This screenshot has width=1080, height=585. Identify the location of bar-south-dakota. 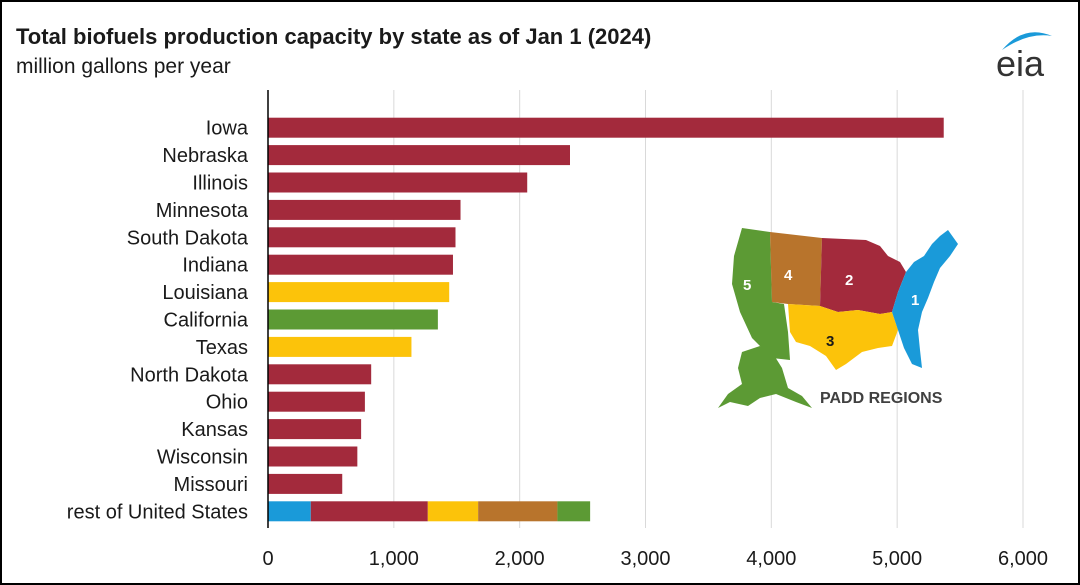
(362, 237).